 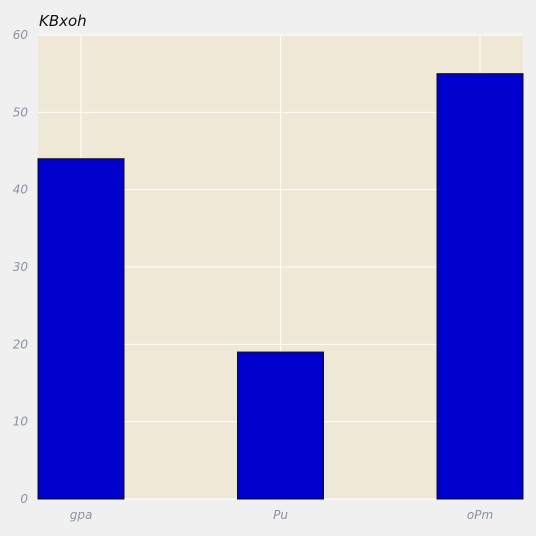 I want to click on bar-gpa, so click(x=81, y=329).